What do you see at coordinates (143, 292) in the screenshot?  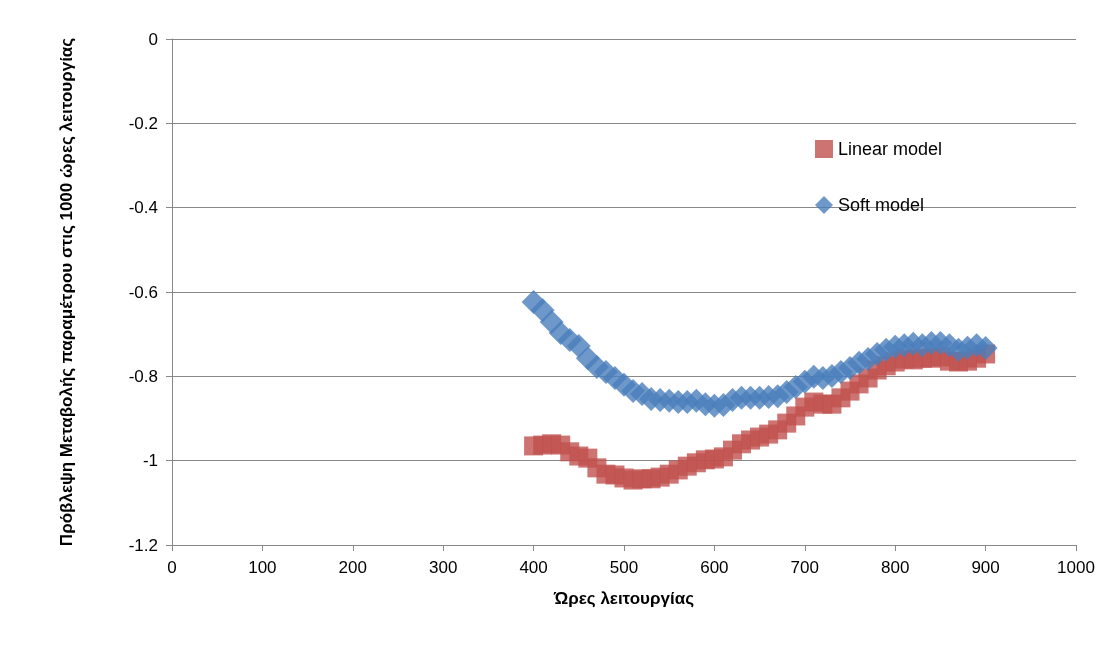 I see `y-tick-label: -0.6` at bounding box center [143, 292].